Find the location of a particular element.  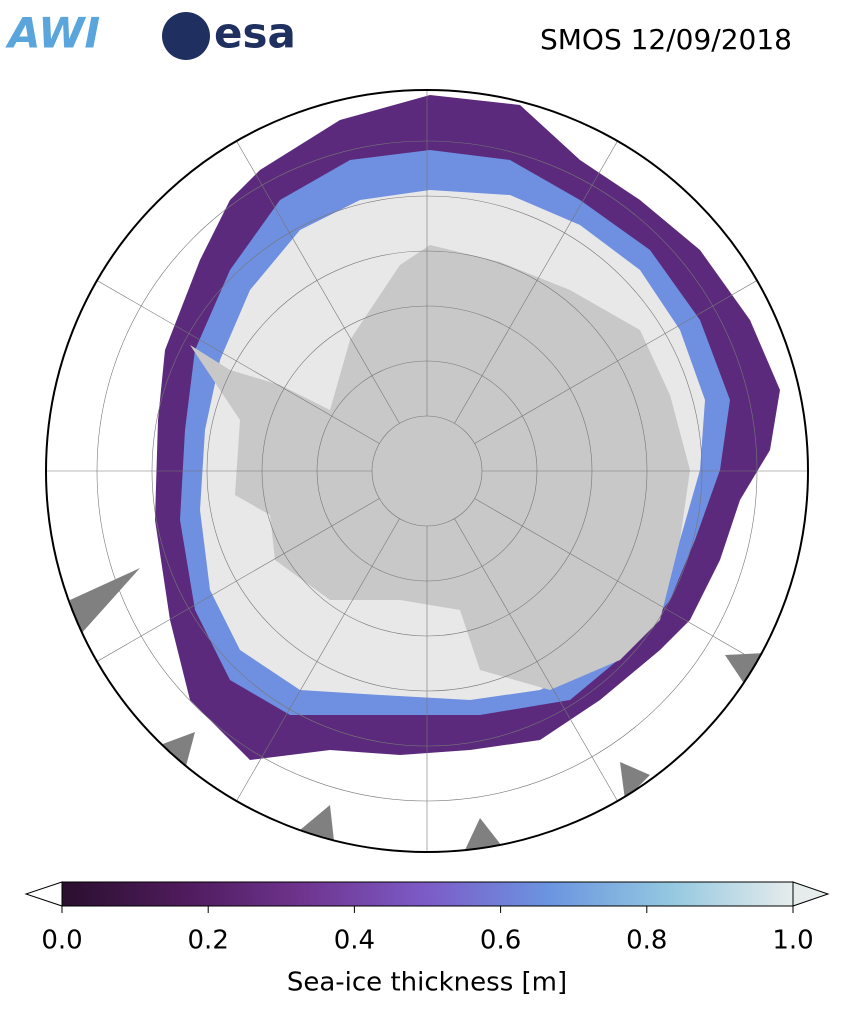

colorbar-tick-label: 0.8 is located at coordinates (646, 941).